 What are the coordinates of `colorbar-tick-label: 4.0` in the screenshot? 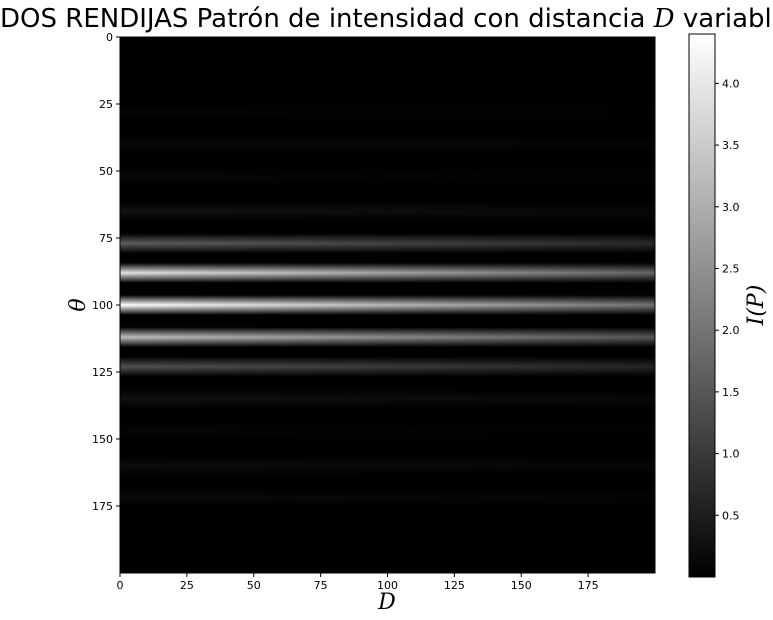 It's located at (731, 83).